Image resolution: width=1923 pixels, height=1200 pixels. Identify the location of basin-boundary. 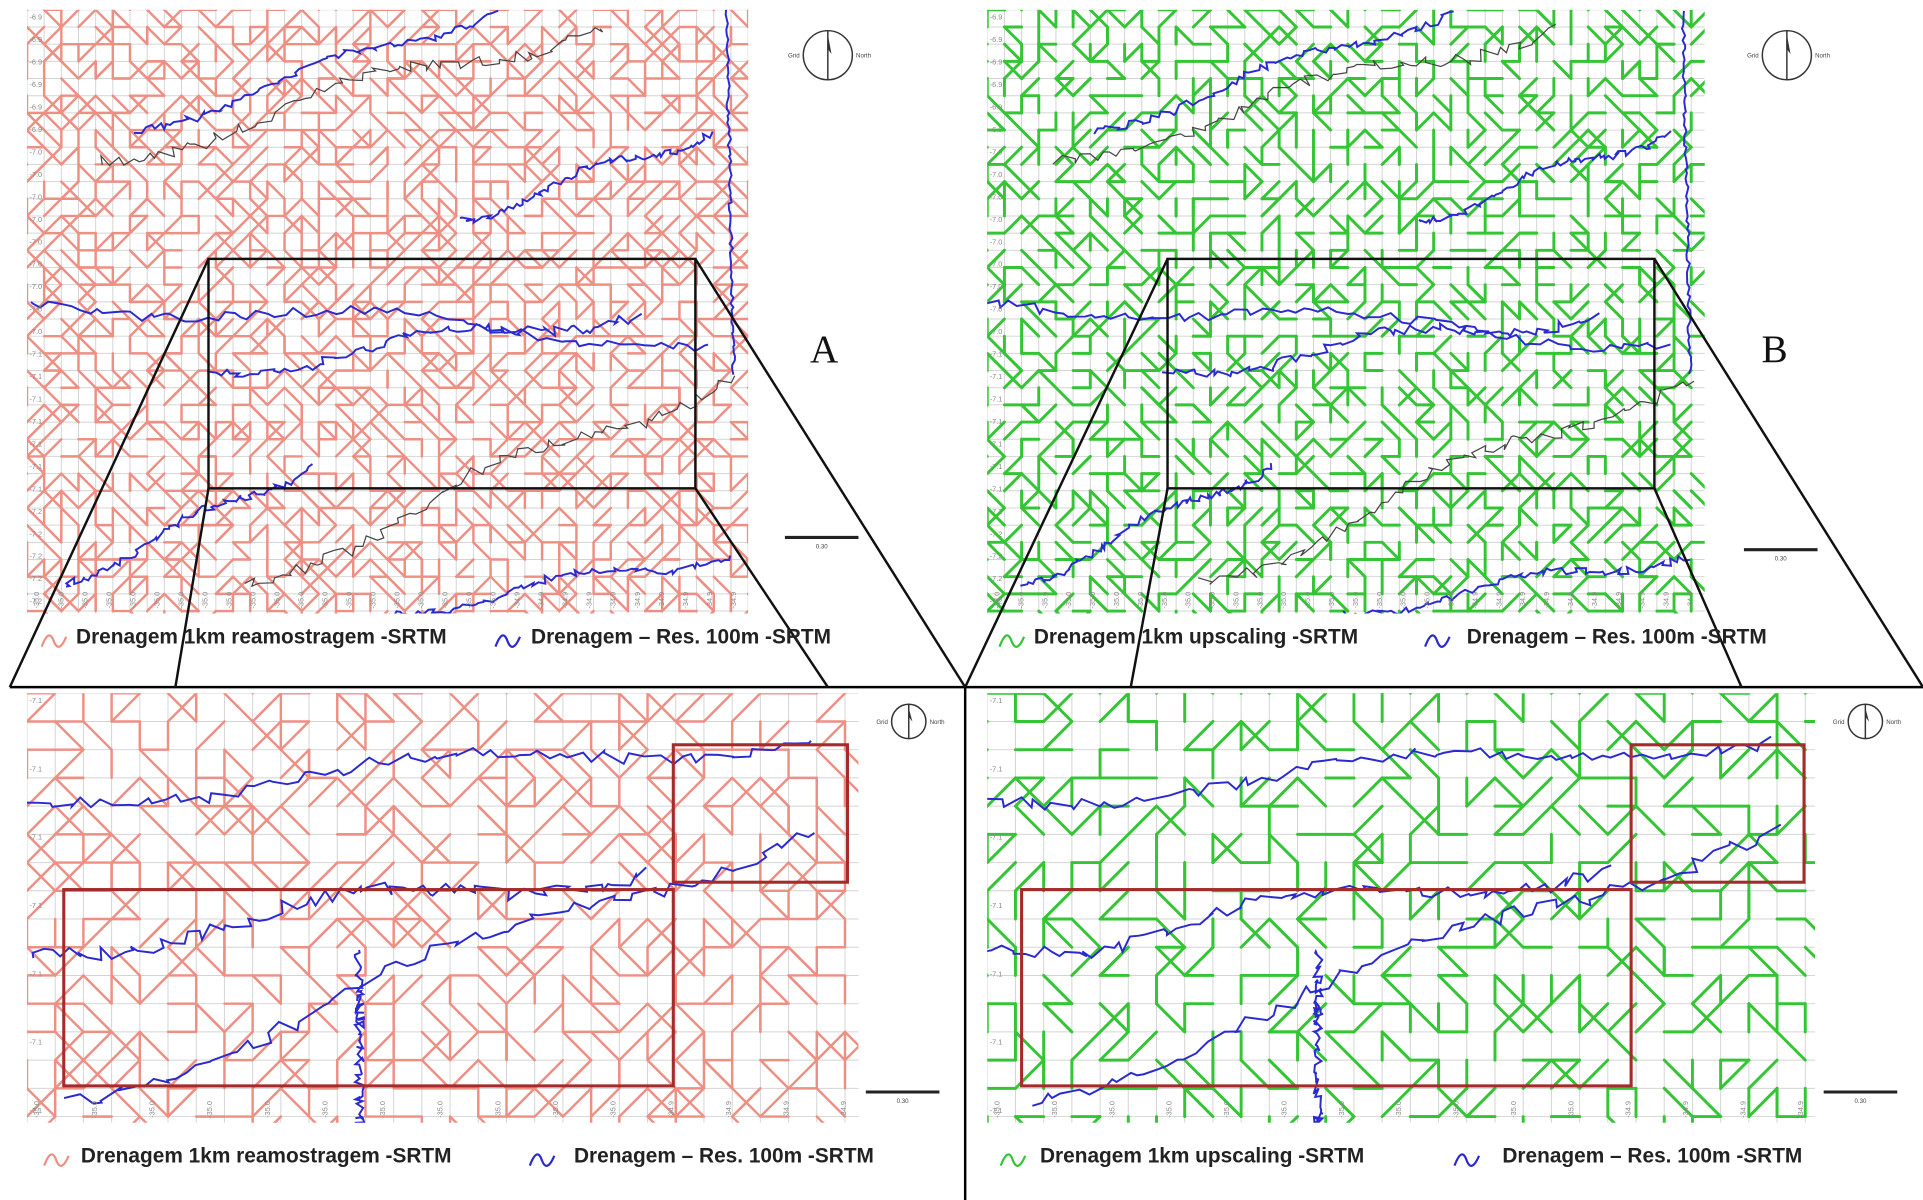
(1304, 94).